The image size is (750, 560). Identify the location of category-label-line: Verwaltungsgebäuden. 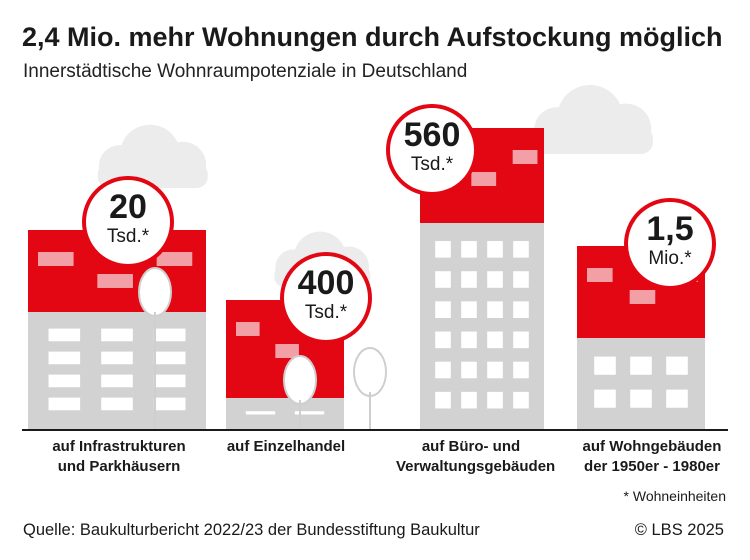
(476, 466).